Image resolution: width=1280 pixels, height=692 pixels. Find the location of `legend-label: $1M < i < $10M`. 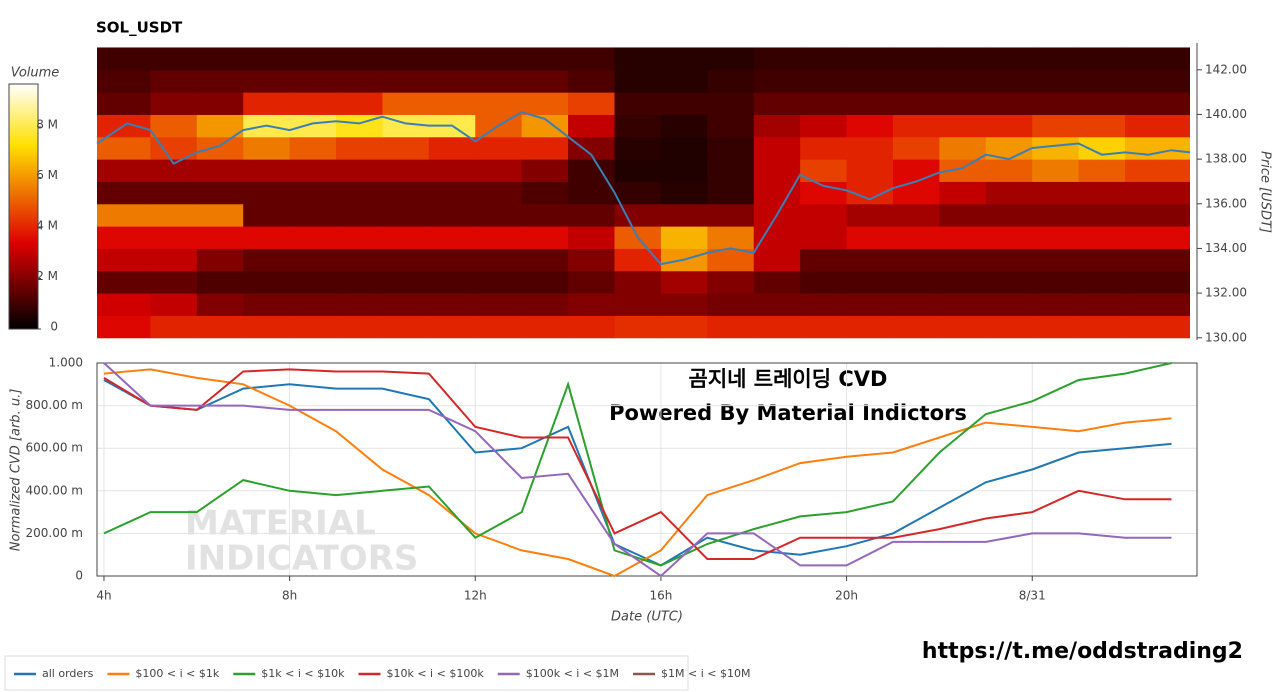

legend-label: $1M < i < $10M is located at coordinates (705, 673).